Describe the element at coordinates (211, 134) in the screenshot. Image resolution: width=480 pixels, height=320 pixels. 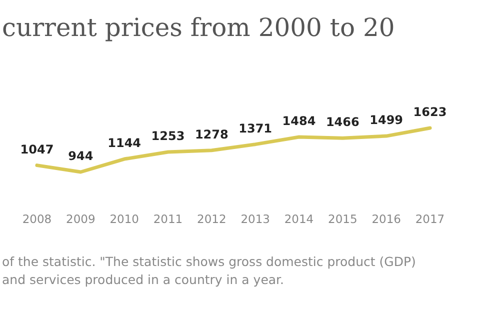
I see `data-label: 1278` at that location.